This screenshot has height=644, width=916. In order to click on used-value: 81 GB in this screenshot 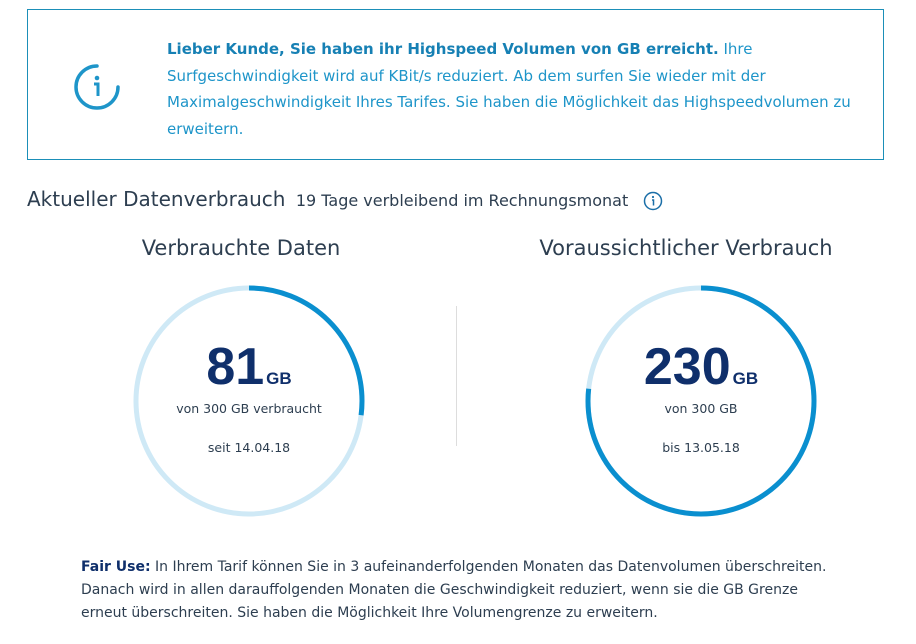, I will do `click(249, 367)`.